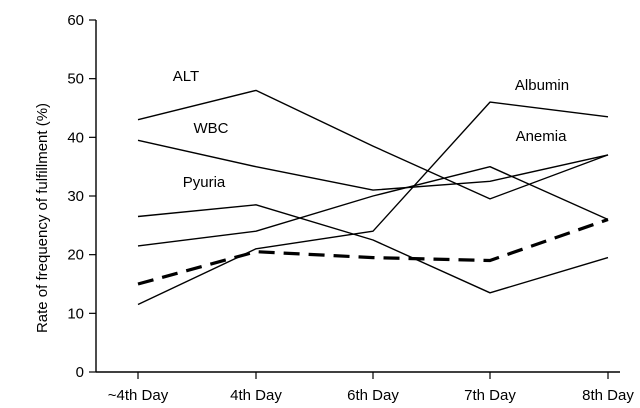 The width and height of the screenshot is (640, 408). Describe the element at coordinates (373, 395) in the screenshot. I see `x-tick-label: 6th Day` at that location.